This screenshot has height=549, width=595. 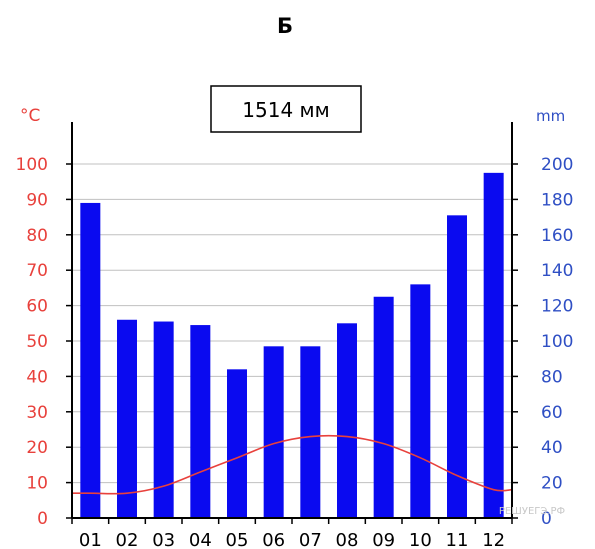 What do you see at coordinates (273, 539) in the screenshot?
I see `x-tick-label: 06` at bounding box center [273, 539].